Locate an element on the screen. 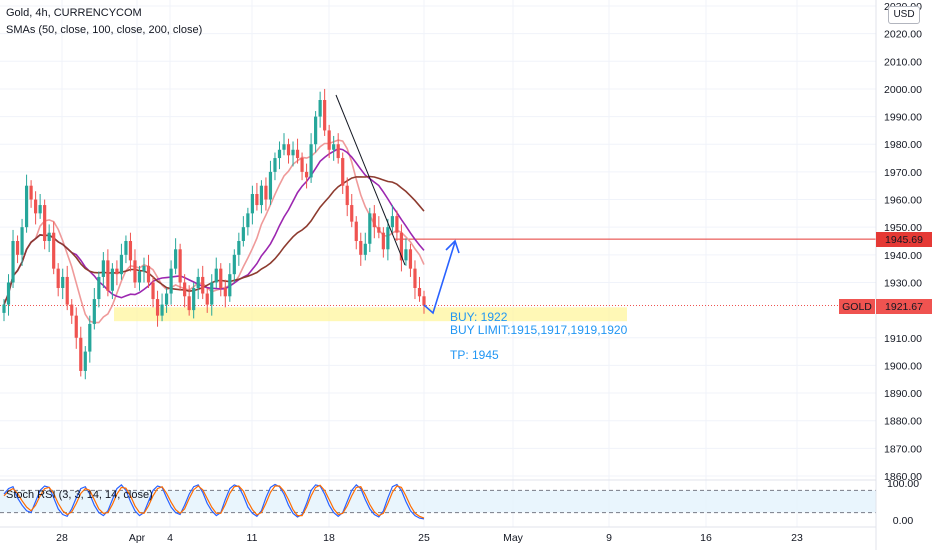 This screenshot has width=932, height=550. price-tick-label: 2000.00 is located at coordinates (903, 90).